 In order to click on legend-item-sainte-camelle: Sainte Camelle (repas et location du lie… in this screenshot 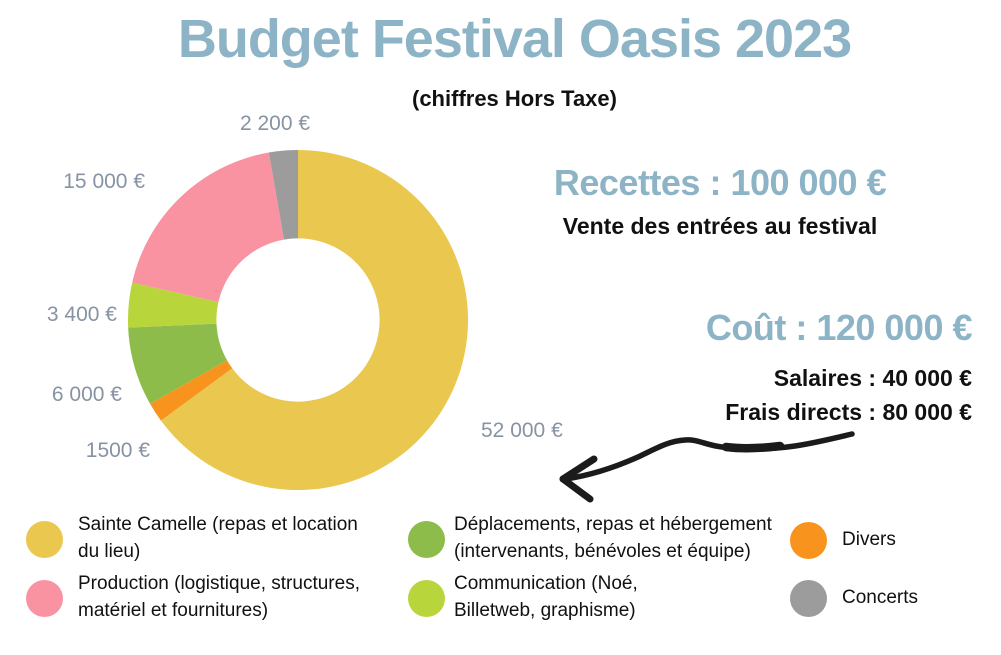, I will do `click(199, 539)`.